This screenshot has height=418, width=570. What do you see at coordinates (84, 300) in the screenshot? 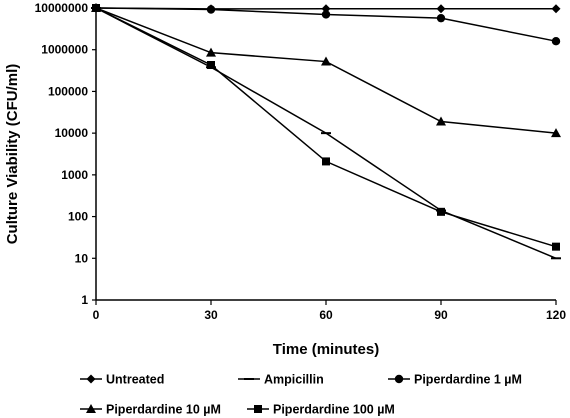
I see `y-tick-label: 1` at bounding box center [84, 300].